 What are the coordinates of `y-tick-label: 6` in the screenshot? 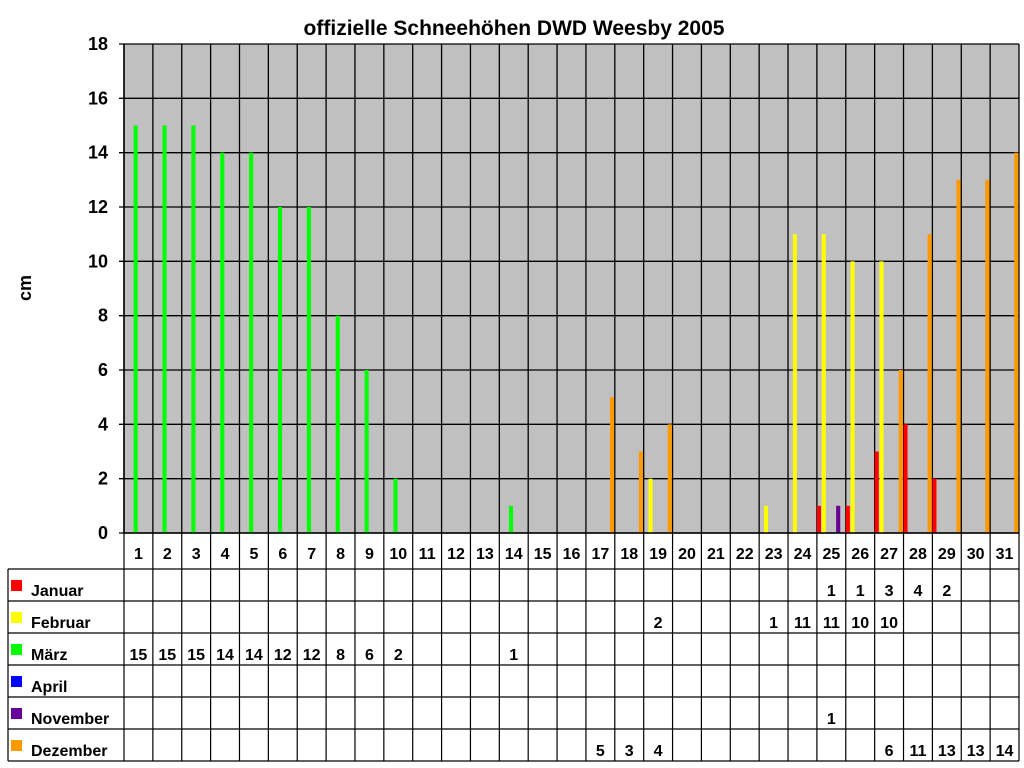 It's located at (103, 370).